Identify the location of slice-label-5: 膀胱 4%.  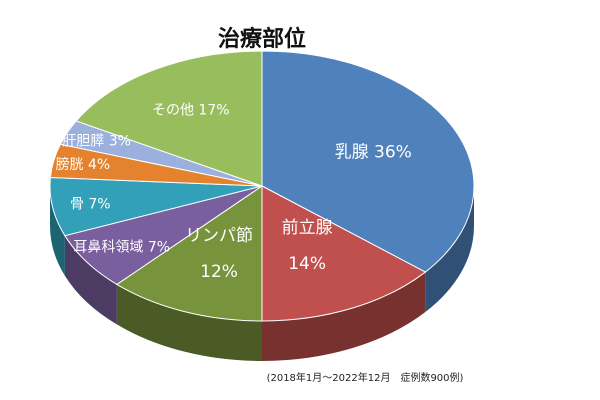
(83, 164).